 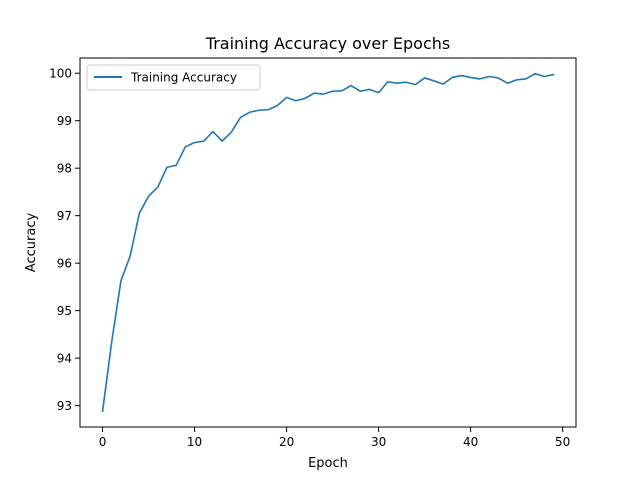 I want to click on y-tick-label: 100, so click(x=60, y=74).